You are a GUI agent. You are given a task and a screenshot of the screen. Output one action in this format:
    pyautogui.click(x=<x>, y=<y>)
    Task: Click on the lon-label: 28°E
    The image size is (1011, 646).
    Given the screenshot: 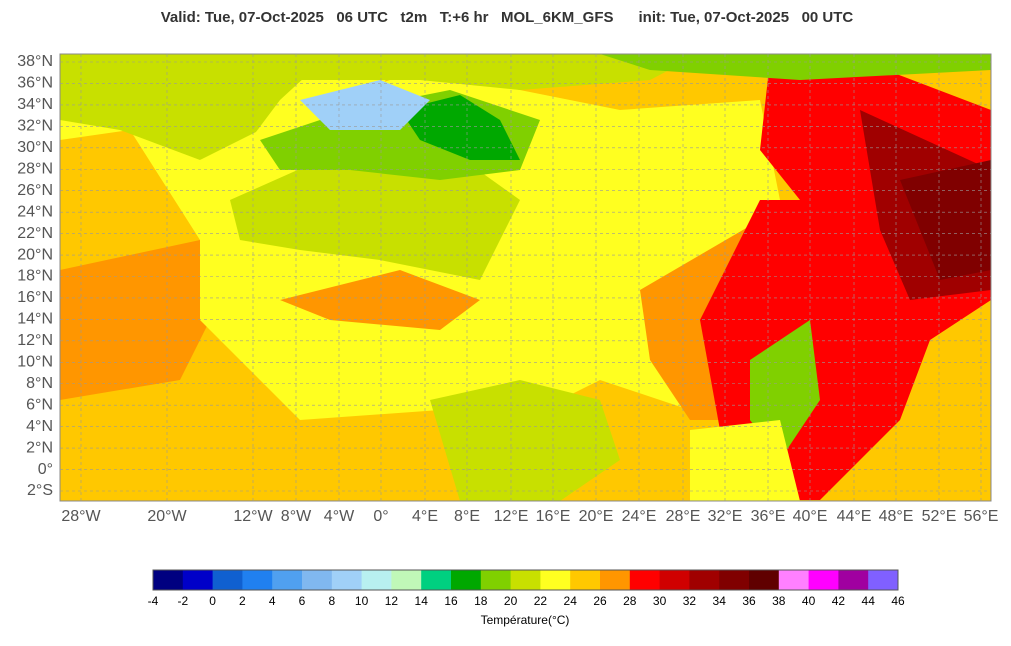 What is the action you would take?
    pyautogui.click(x=683, y=516)
    